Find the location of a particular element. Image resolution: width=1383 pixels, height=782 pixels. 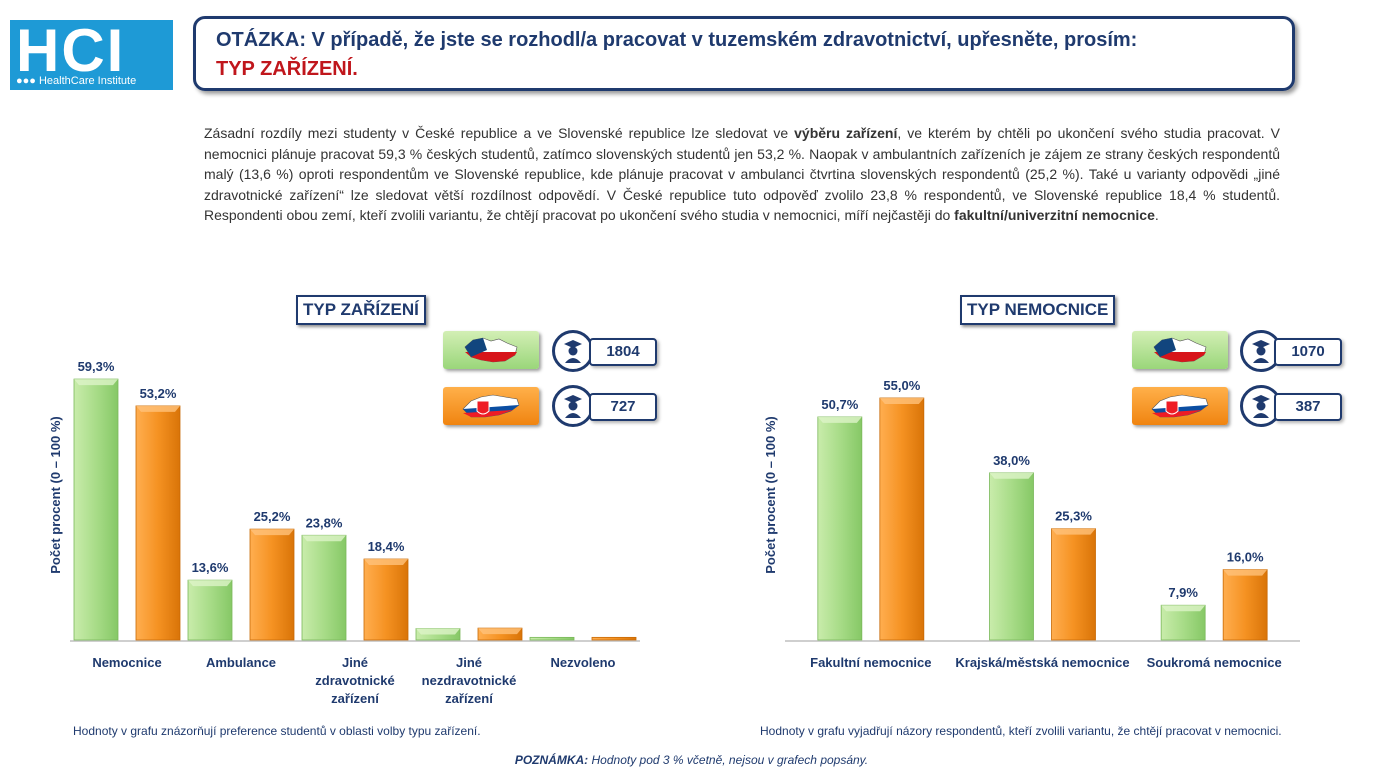

category-label: Nemocnice is located at coordinates (126, 662).